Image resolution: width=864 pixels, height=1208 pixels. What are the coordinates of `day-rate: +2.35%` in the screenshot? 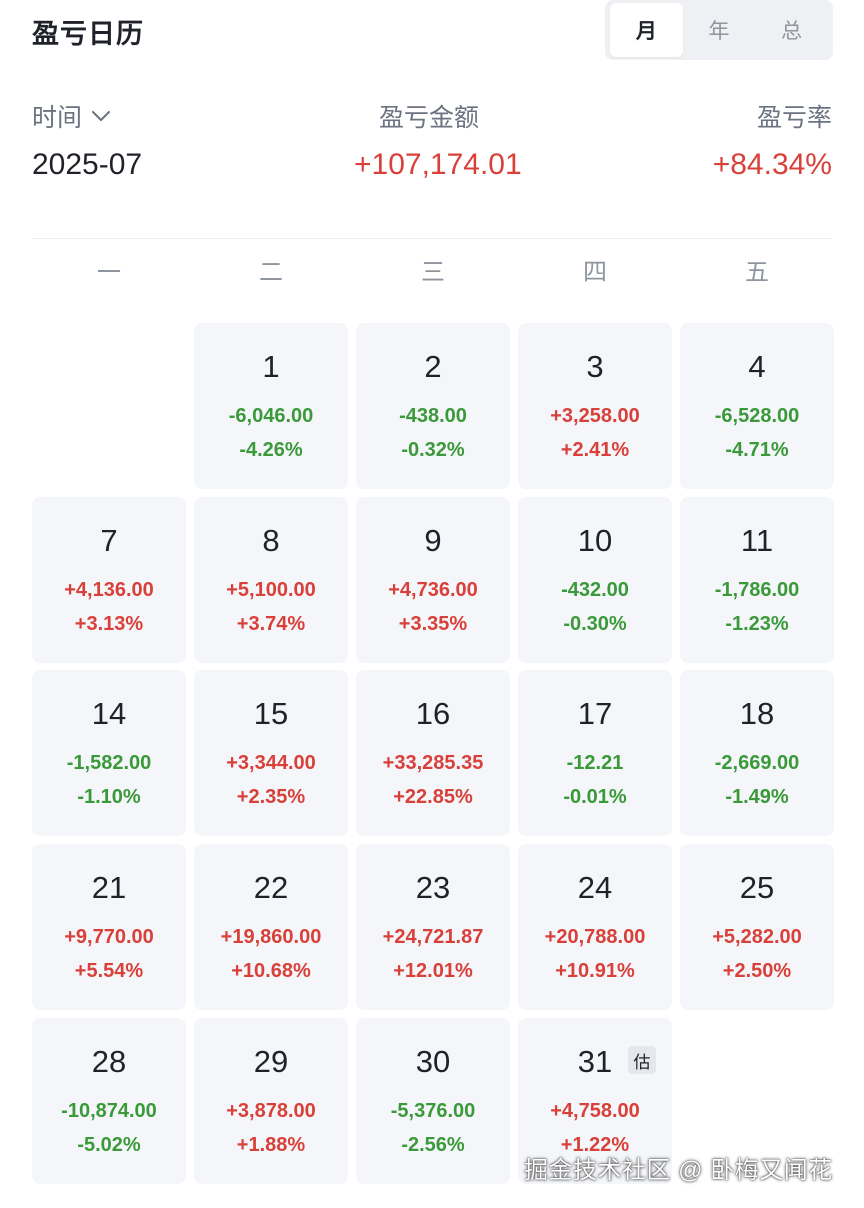 It's located at (271, 797).